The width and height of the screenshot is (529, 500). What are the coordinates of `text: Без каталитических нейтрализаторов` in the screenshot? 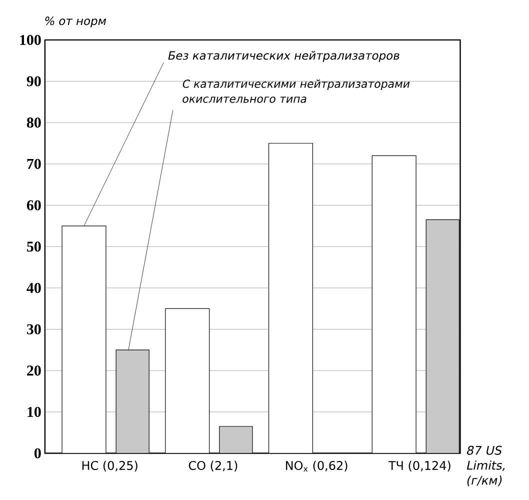 It's located at (284, 56).